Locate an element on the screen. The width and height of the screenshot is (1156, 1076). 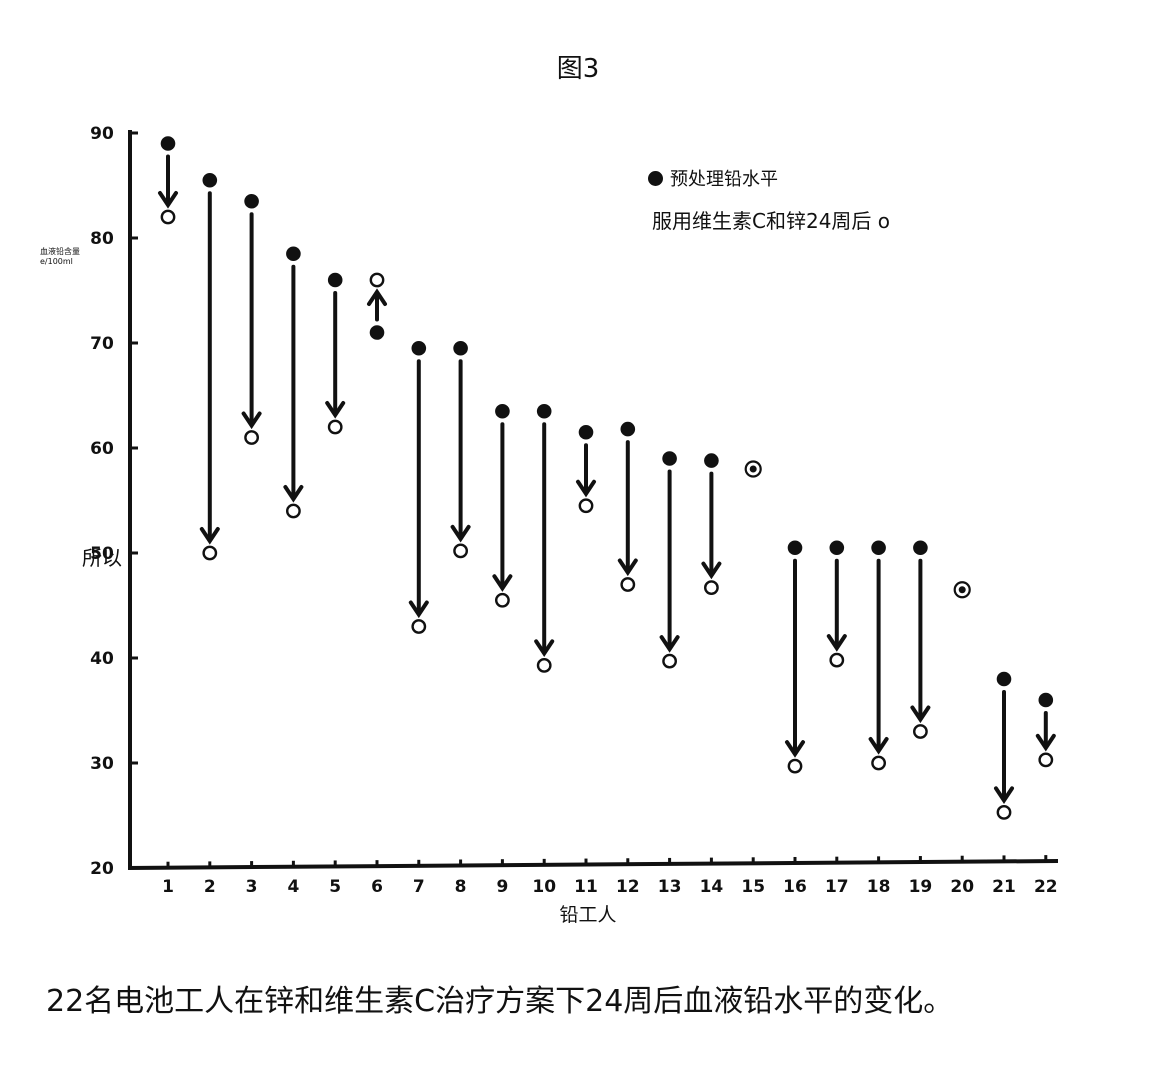
x-axis-label: 铅工人 is located at coordinates (588, 915).